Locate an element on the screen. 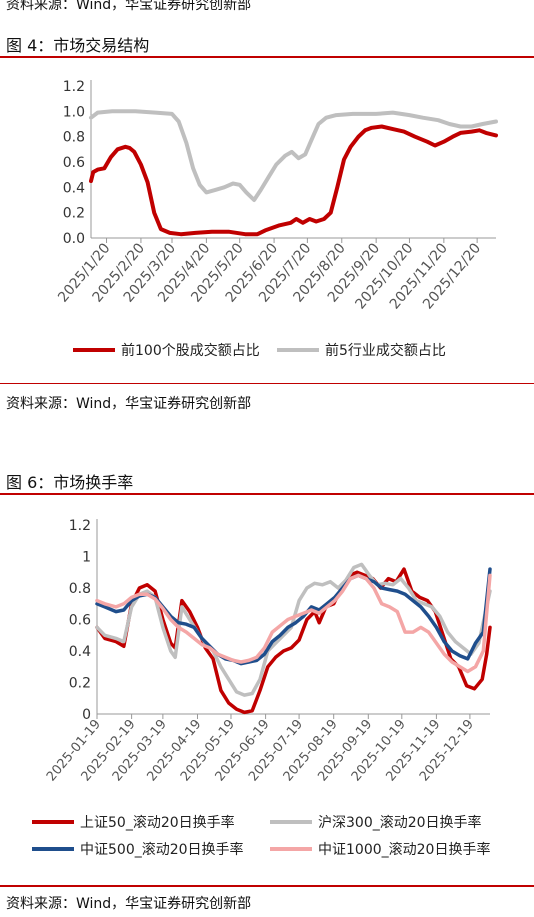 The height and width of the screenshot is (917, 534). legend-label-4: 中证1000_滚动20日换手率 is located at coordinates (404, 849).